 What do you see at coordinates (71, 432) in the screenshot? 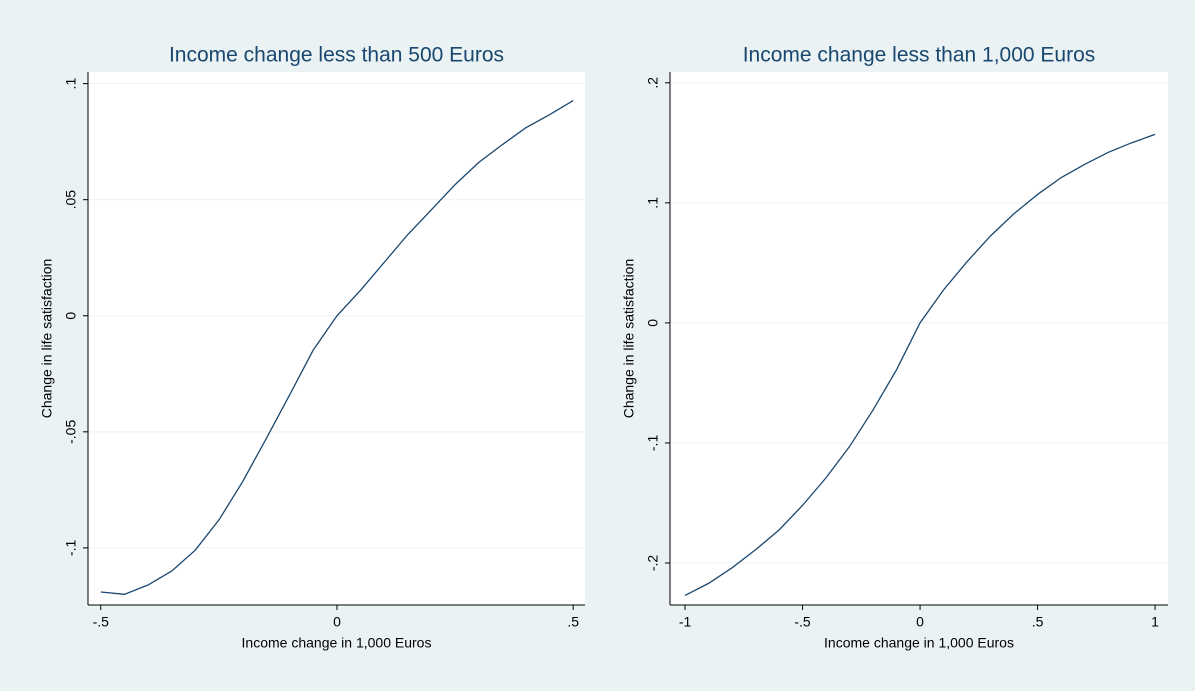
I see `y-tick-label: -.05` at bounding box center [71, 432].